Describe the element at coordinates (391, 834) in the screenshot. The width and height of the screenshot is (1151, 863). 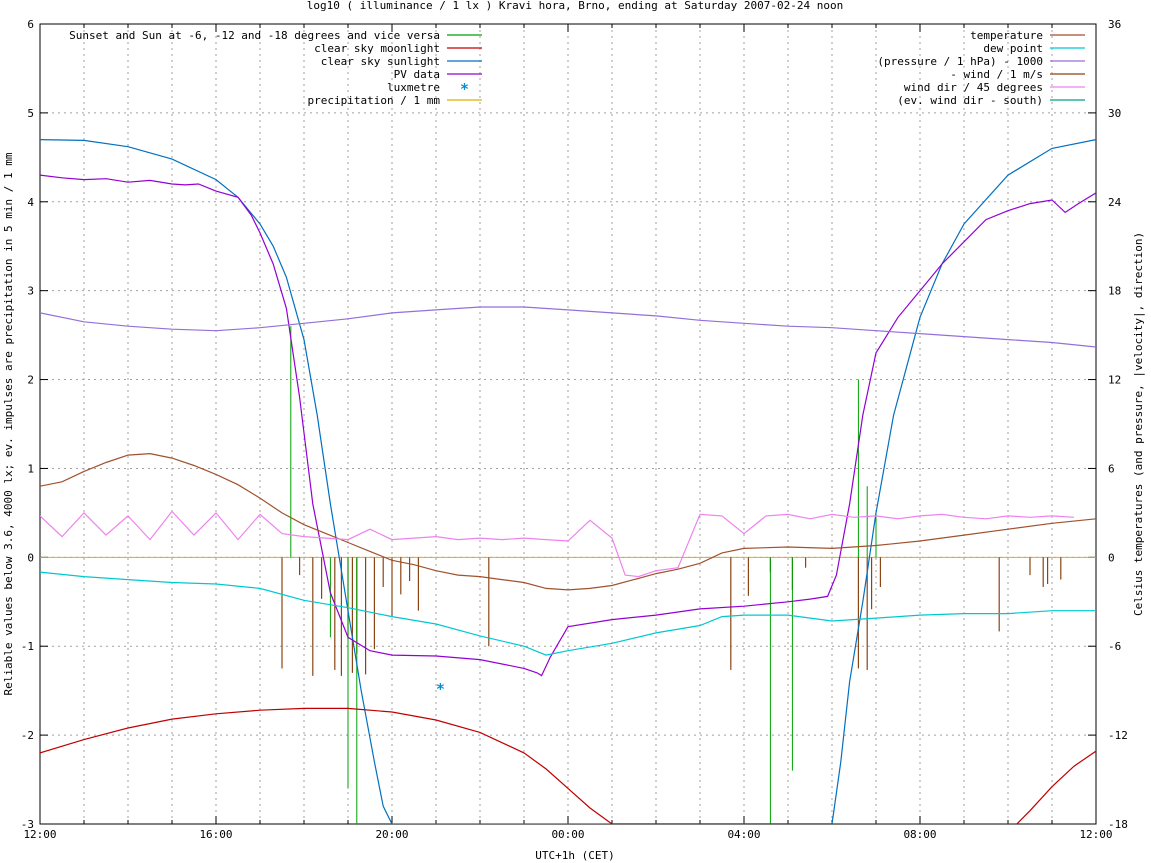
I see `x-tick-label: 20:00` at that location.